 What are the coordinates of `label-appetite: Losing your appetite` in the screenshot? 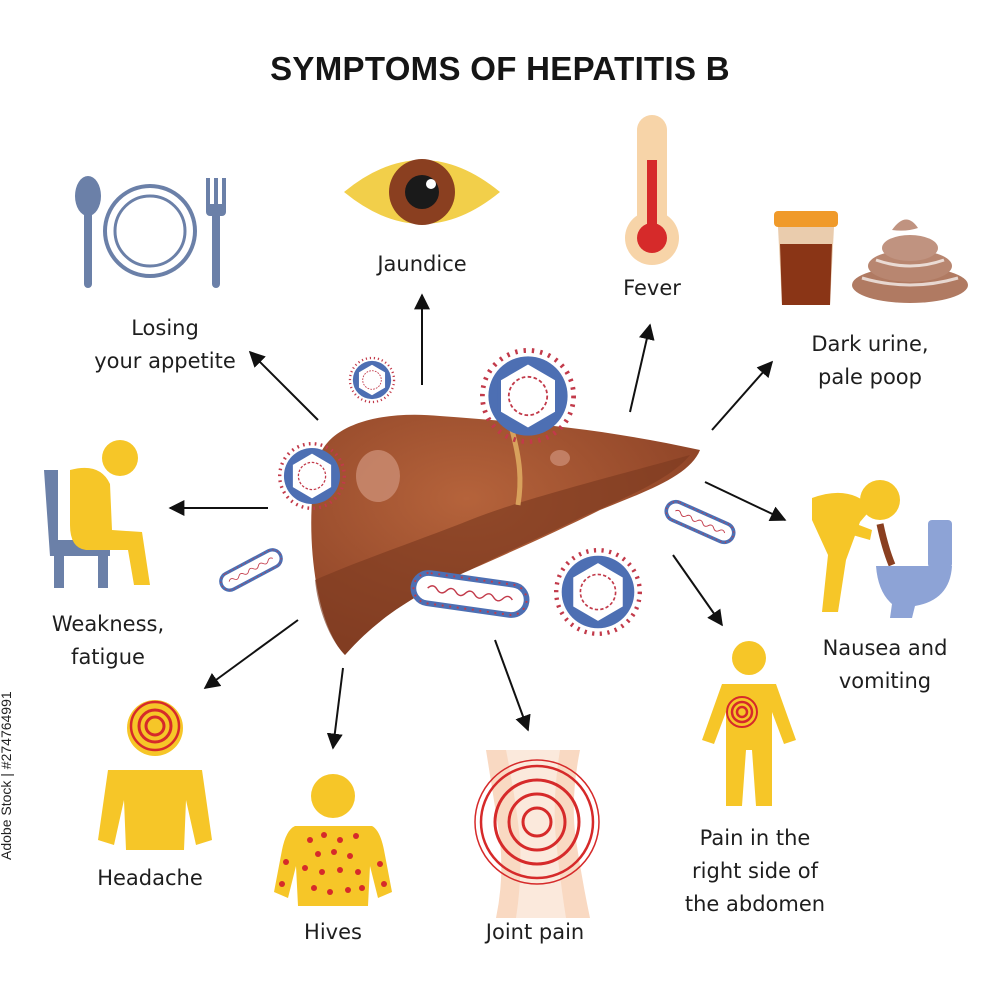 It's located at (165, 344).